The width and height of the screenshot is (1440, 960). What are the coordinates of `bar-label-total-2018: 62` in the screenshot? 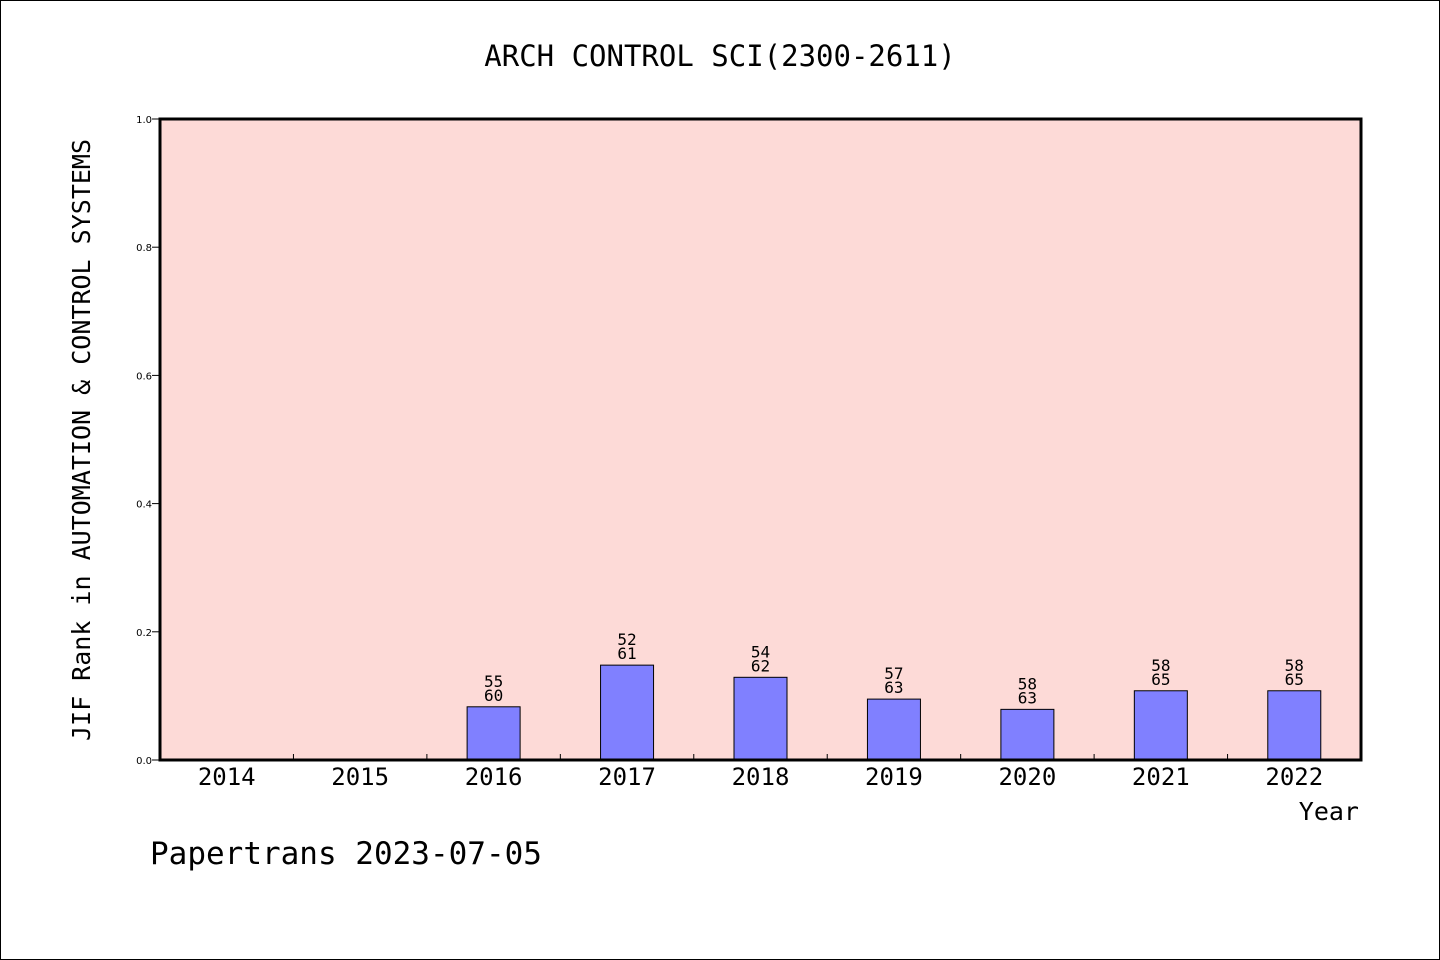 It's located at (760, 665).